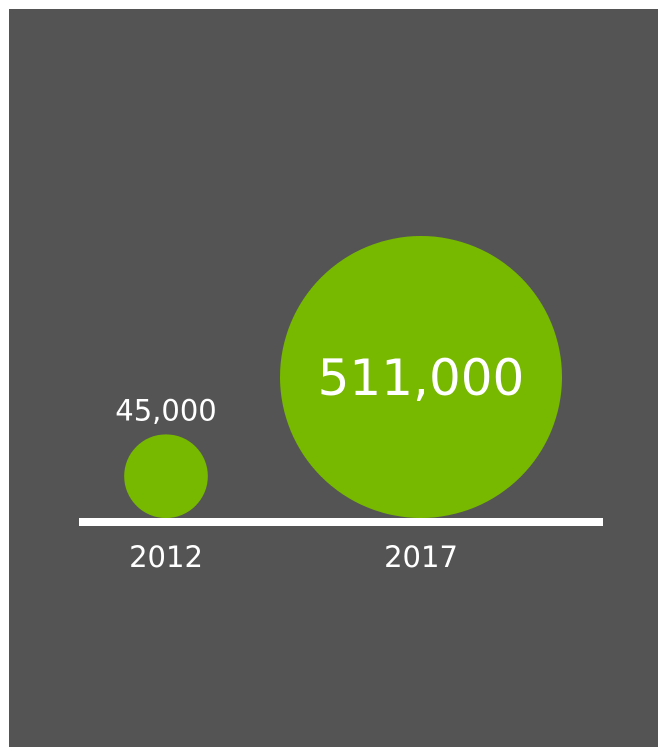  What do you see at coordinates (166, 476) in the screenshot?
I see `bubble-2012` at bounding box center [166, 476].